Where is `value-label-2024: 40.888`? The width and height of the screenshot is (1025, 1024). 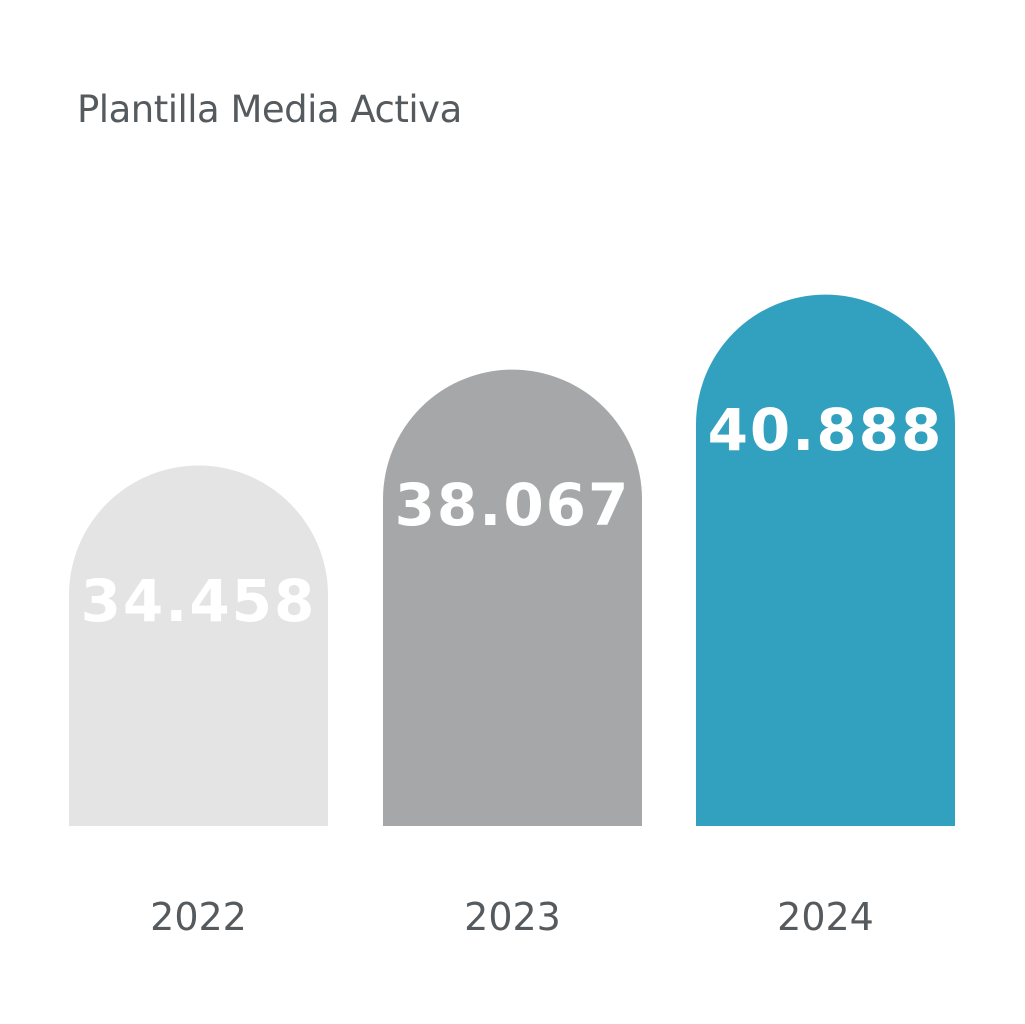 value-label-2024: 40.888 is located at coordinates (826, 430).